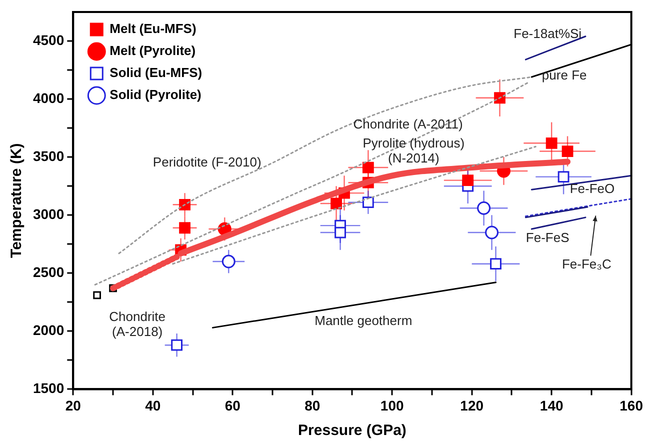 The image size is (646, 446). Describe the element at coordinates (363, 320) in the screenshot. I see `annotation: Mantle geotherm` at that location.